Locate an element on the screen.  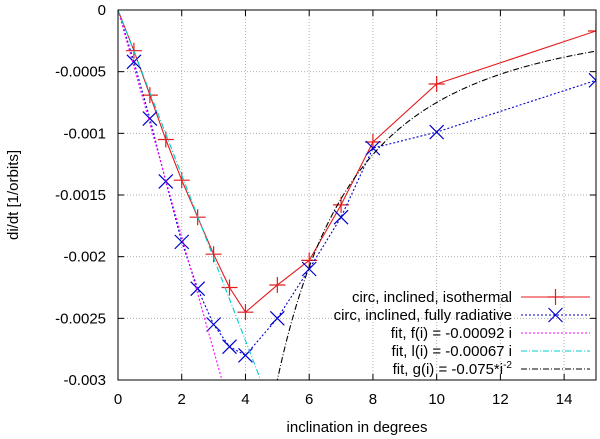
x-tick-label: 12 is located at coordinates (500, 399).